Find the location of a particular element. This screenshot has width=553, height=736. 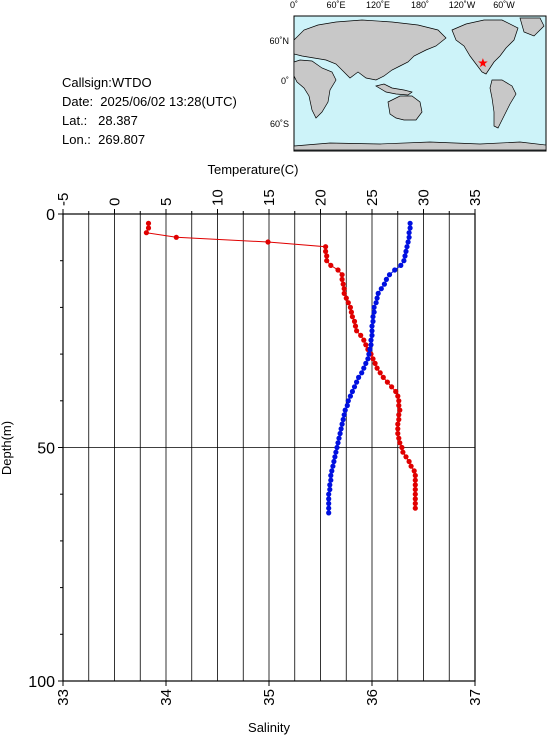

map-land is located at coordinates (420, 84).